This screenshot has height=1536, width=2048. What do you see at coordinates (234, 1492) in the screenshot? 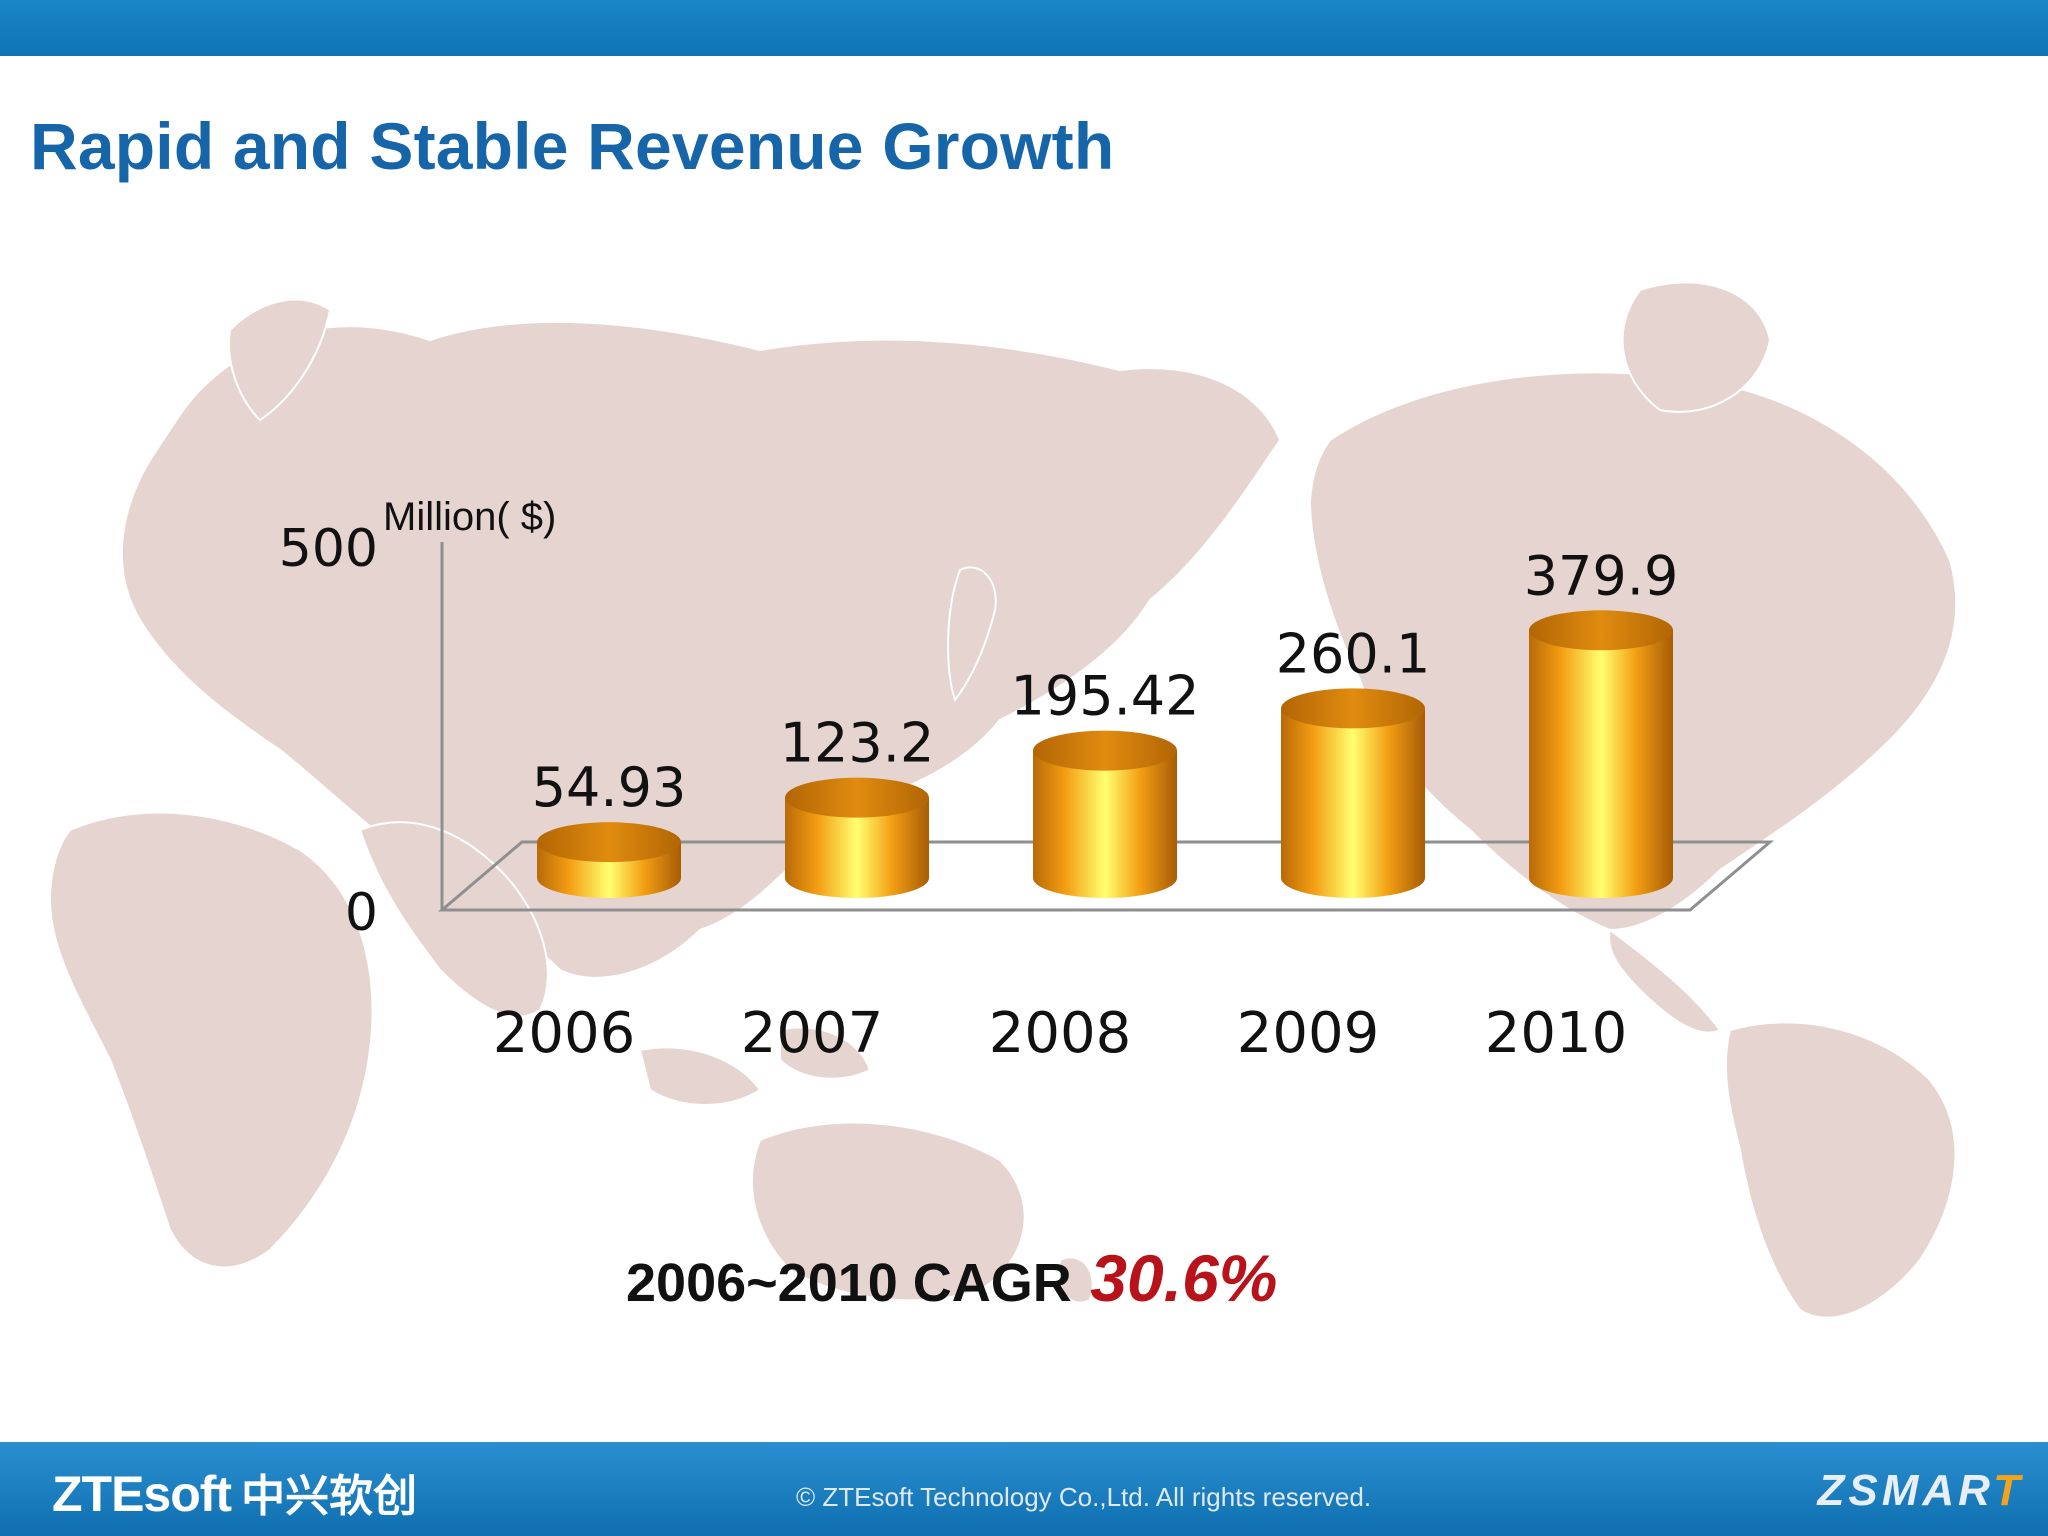
I see `company-logo: ZTEsoft 中兴软创` at bounding box center [234, 1492].